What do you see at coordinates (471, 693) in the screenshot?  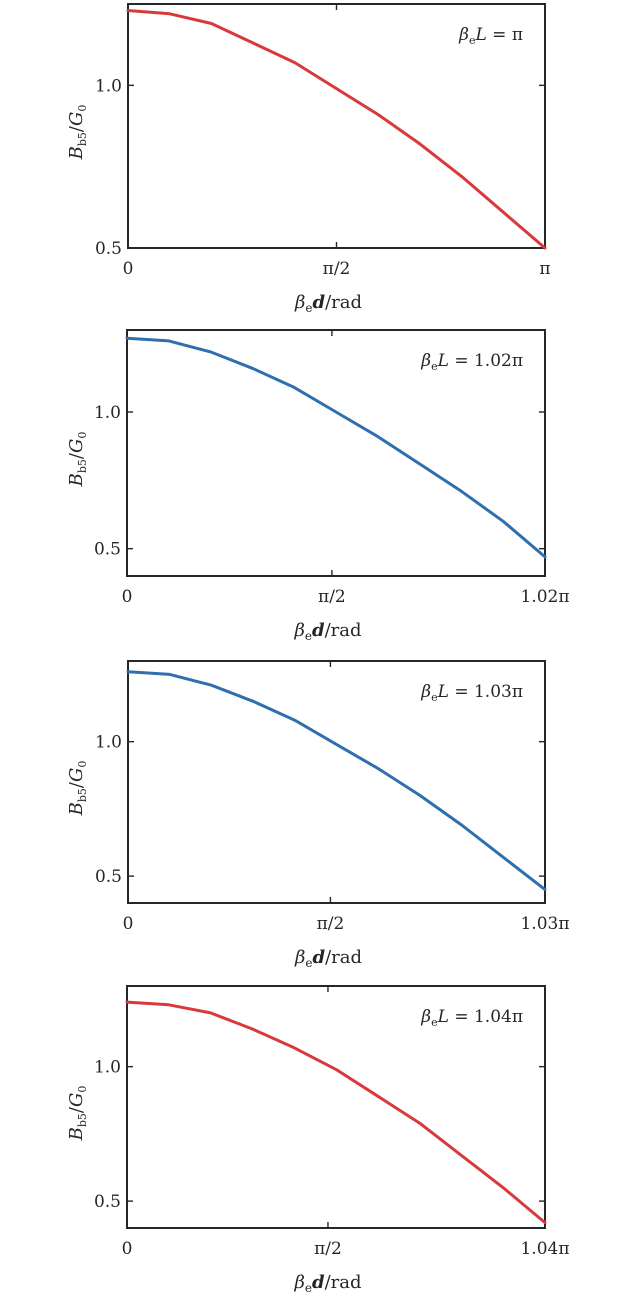 I see `chart-annotation: βeL = 1.03π` at bounding box center [471, 693].